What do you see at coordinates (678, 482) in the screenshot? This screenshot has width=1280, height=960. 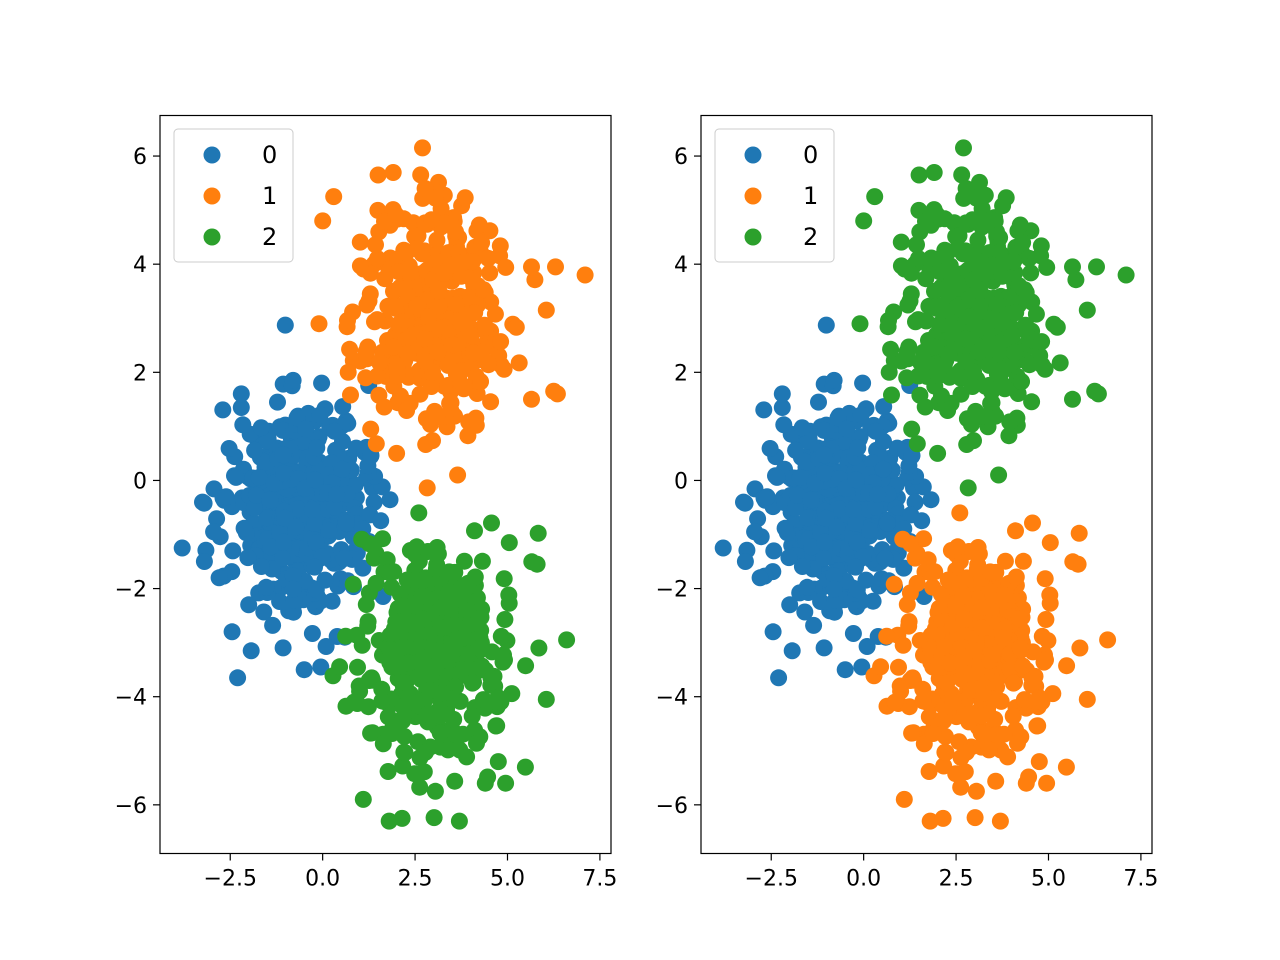 I see `y-axis-right: −6 −4 −2 0 2 4 6` at bounding box center [678, 482].